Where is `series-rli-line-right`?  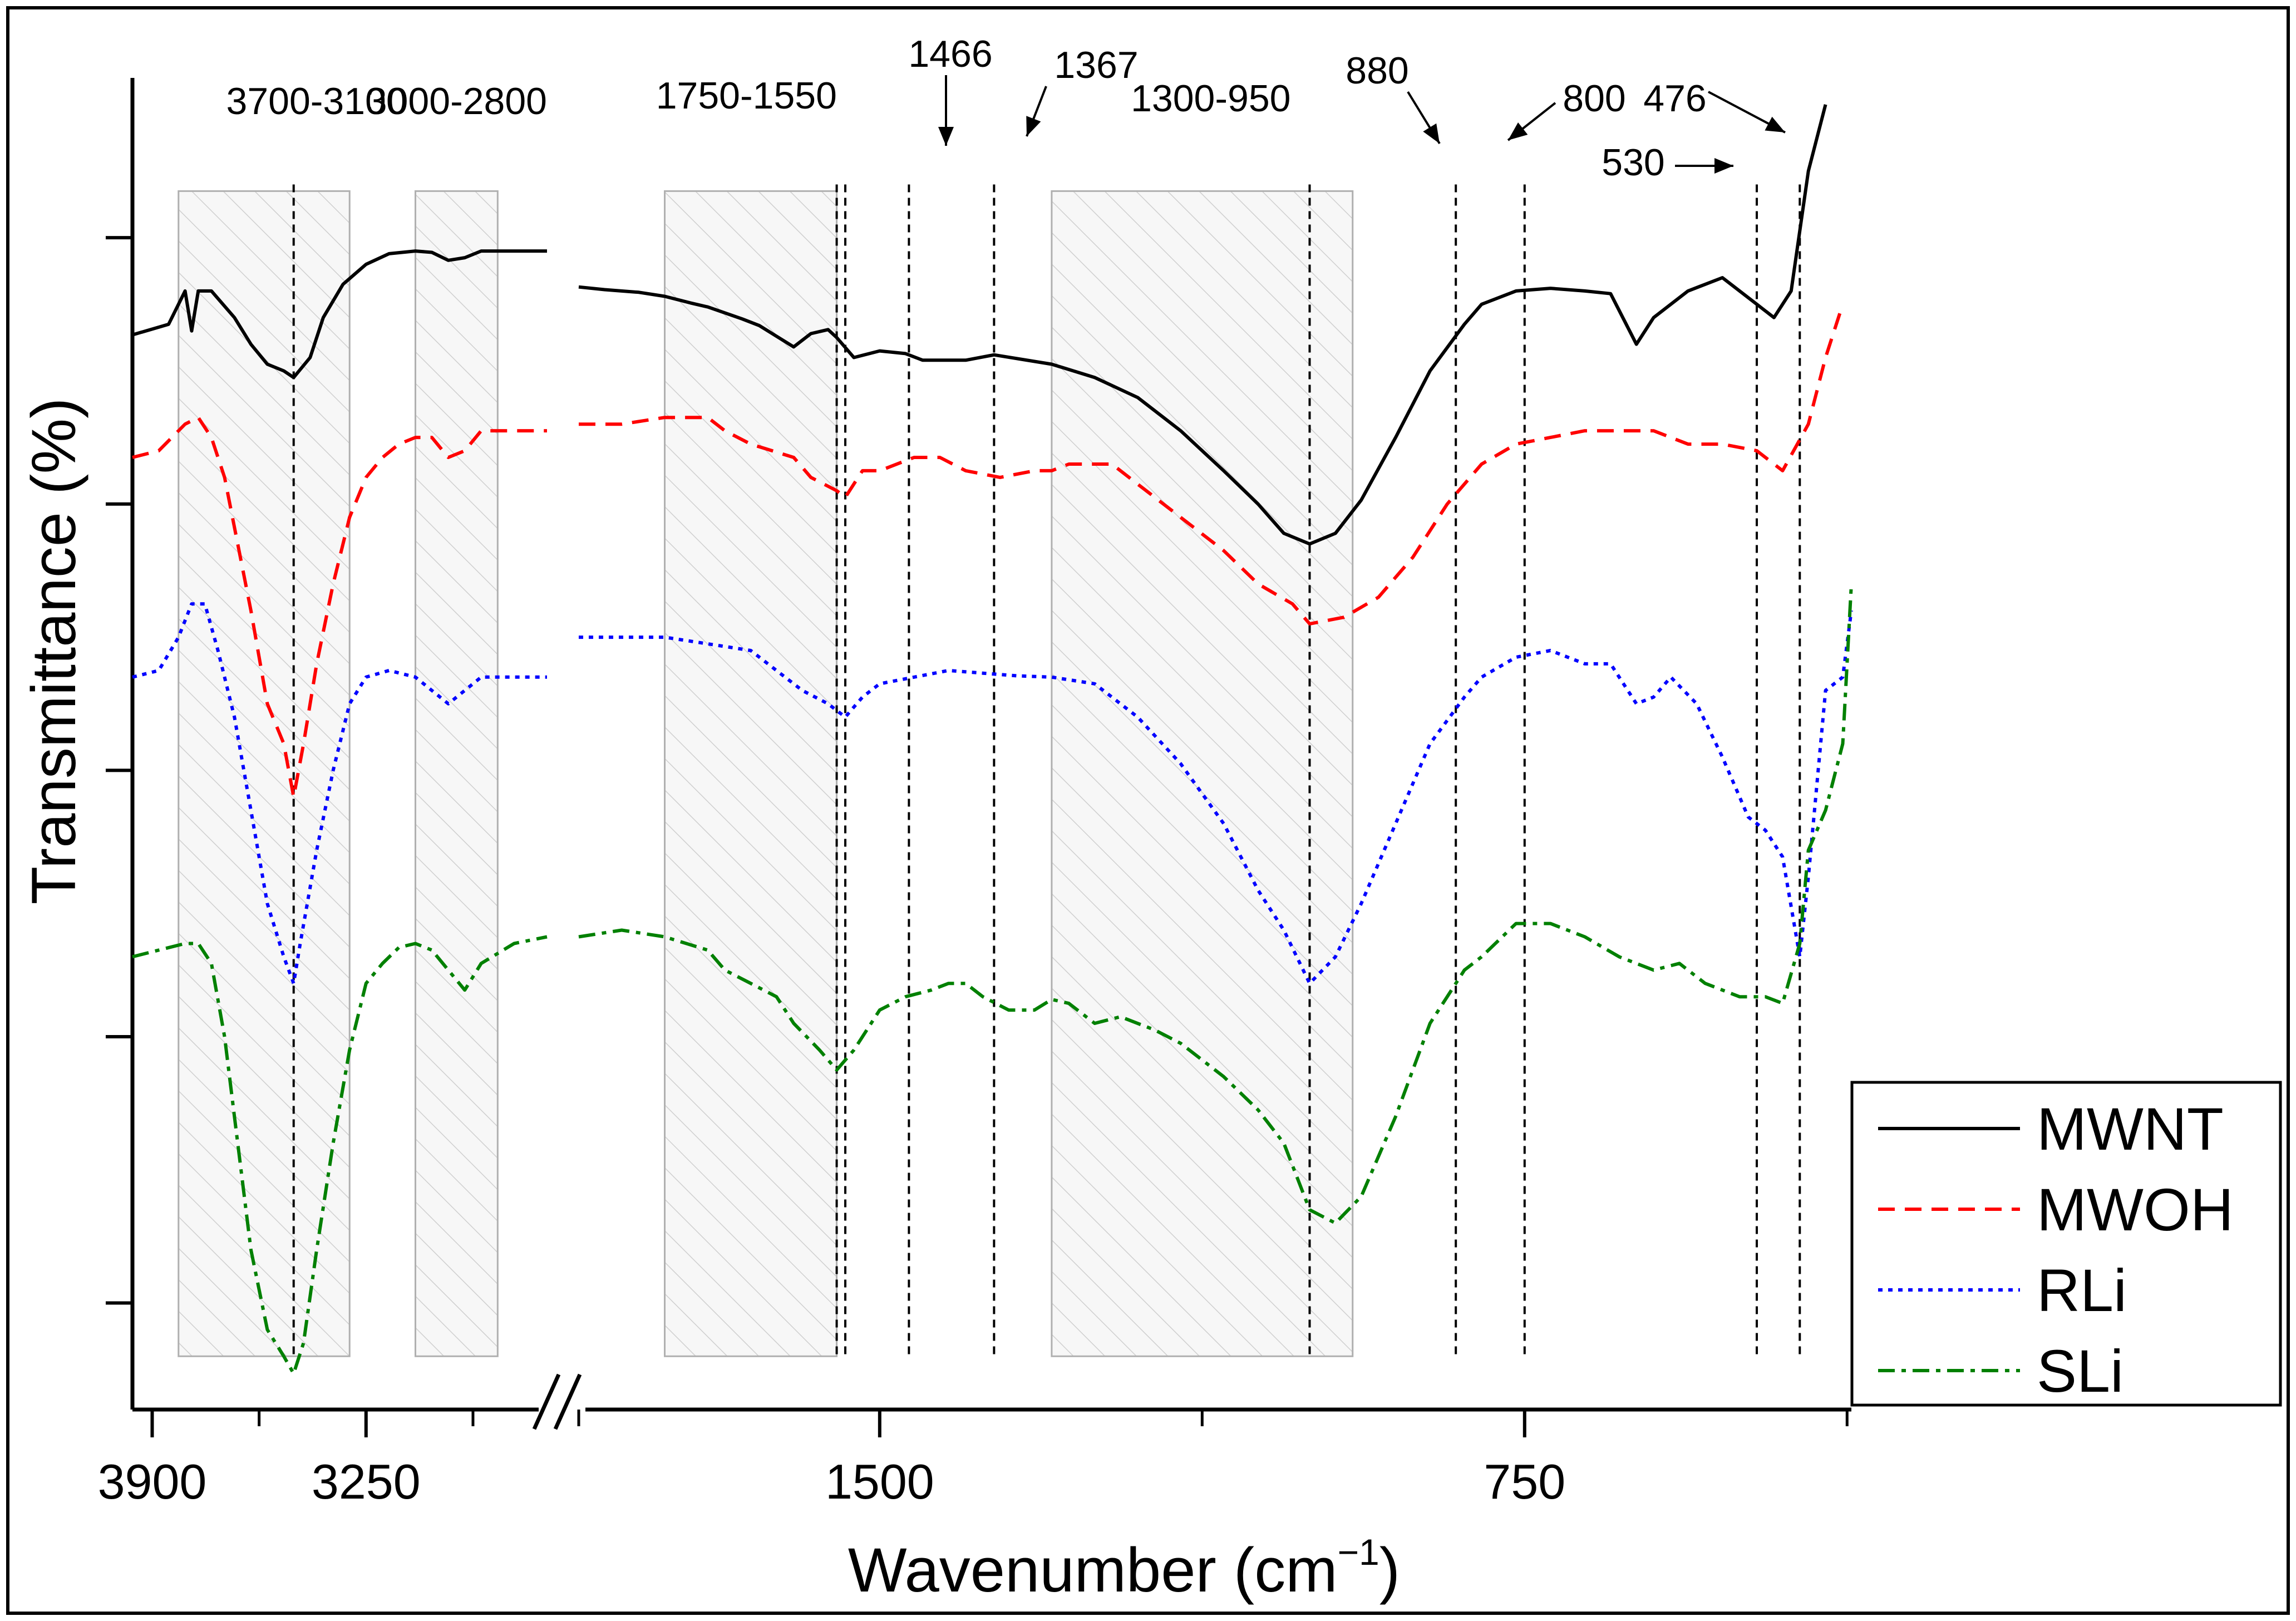
series-rli-line-right is located at coordinates (1216, 798).